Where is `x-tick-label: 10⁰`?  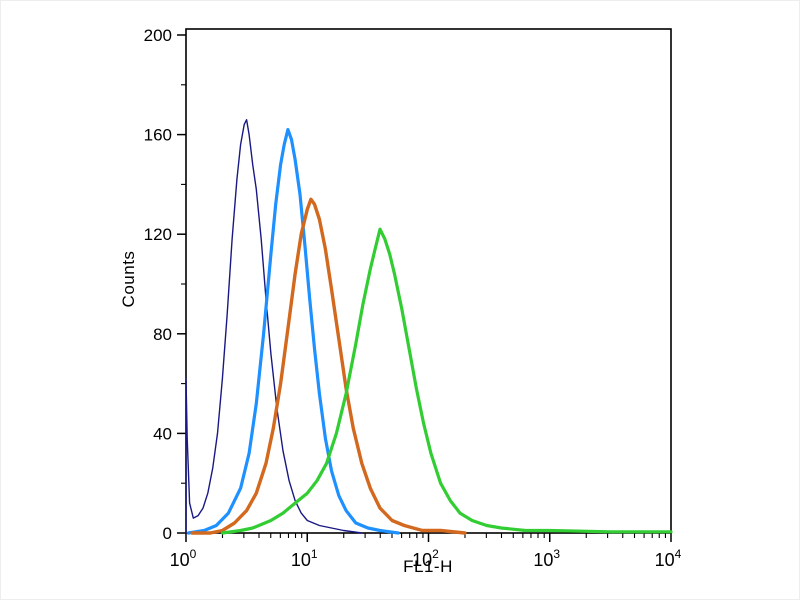 x-tick-label: 10⁰ is located at coordinates (183, 558).